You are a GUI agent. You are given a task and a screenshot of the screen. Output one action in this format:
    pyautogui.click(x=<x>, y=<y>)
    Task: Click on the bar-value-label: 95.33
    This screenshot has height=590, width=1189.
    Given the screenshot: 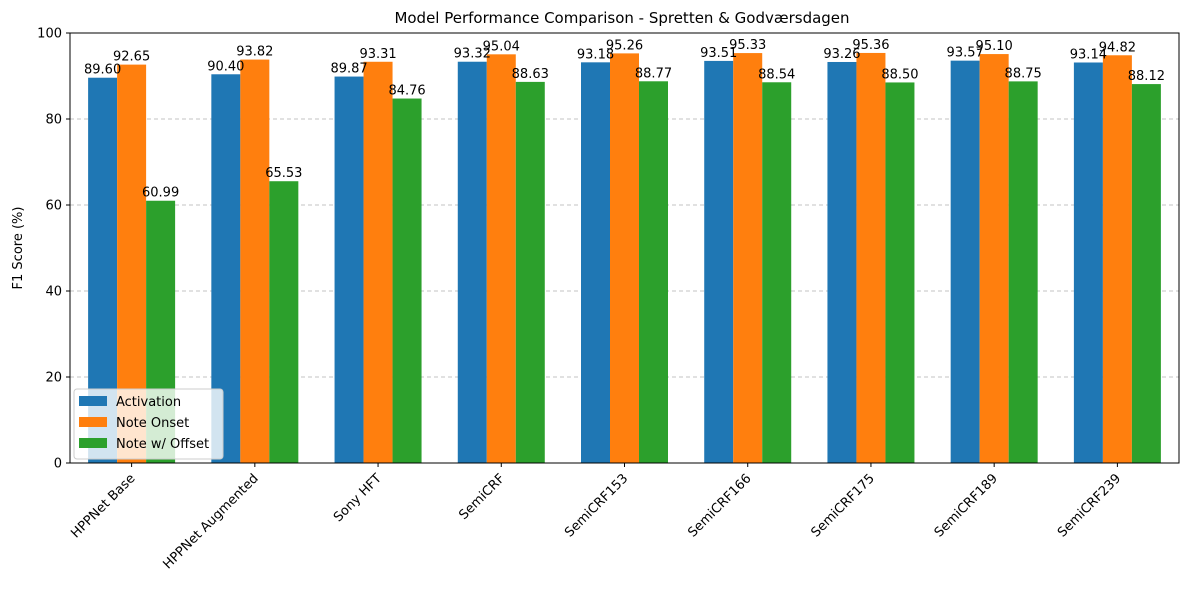 What is the action you would take?
    pyautogui.click(x=747, y=45)
    